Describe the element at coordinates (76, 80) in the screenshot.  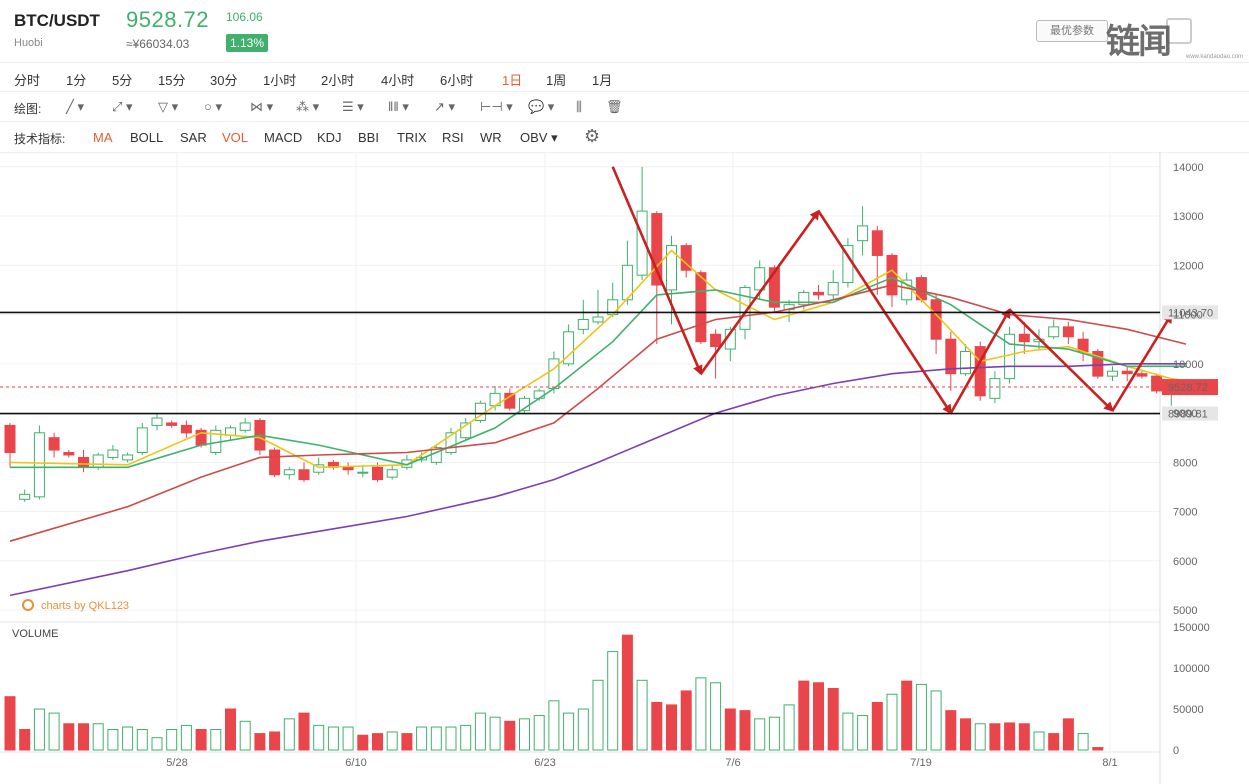
I see `interval-tab-1: 1分` at that location.